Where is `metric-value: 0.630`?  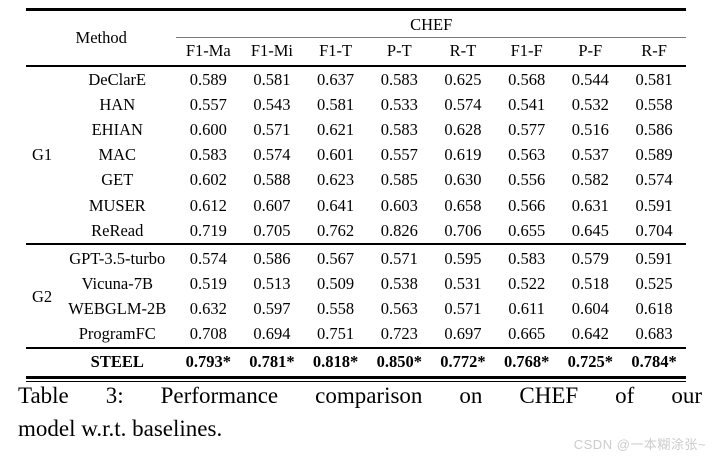 metric-value: 0.630 is located at coordinates (463, 180).